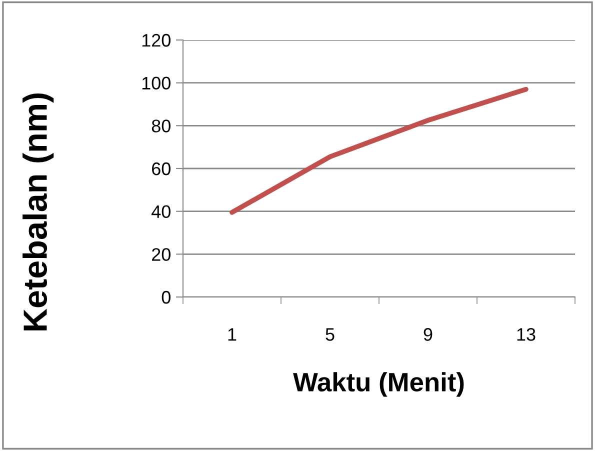 The image size is (595, 451). Describe the element at coordinates (161, 126) in the screenshot. I see `y-tick-label: 80` at that location.